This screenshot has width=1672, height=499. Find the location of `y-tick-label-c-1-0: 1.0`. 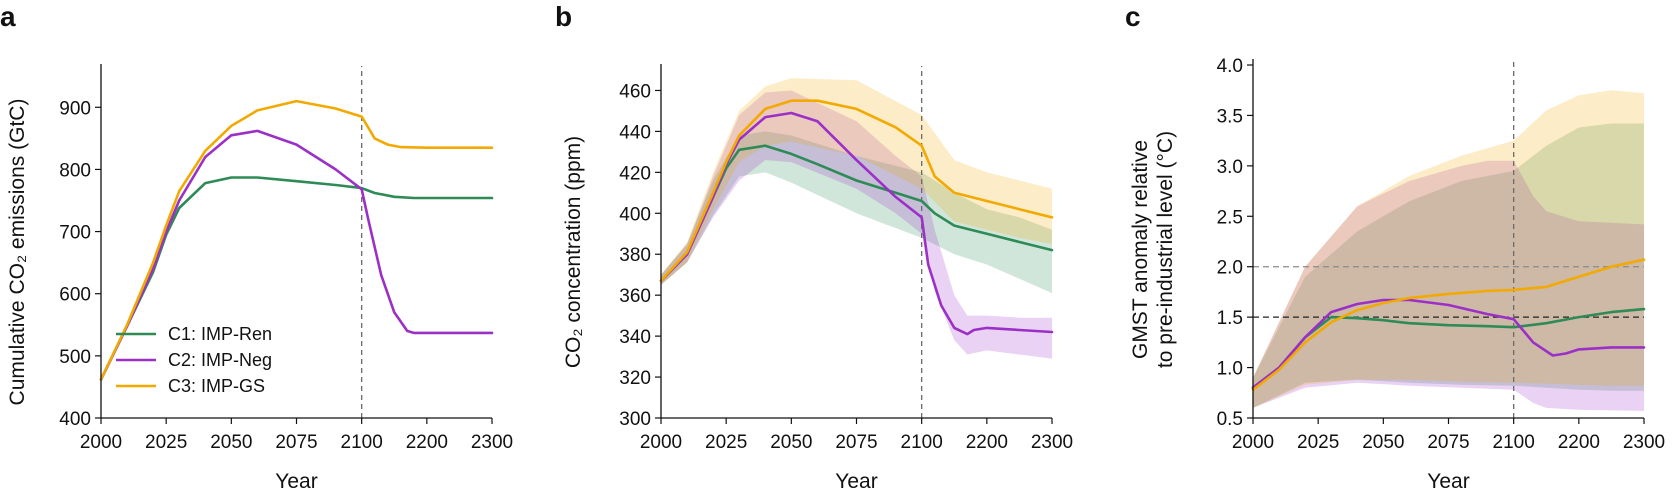

y-tick-label-c-1-0: 1.0 is located at coordinates (1230, 369).